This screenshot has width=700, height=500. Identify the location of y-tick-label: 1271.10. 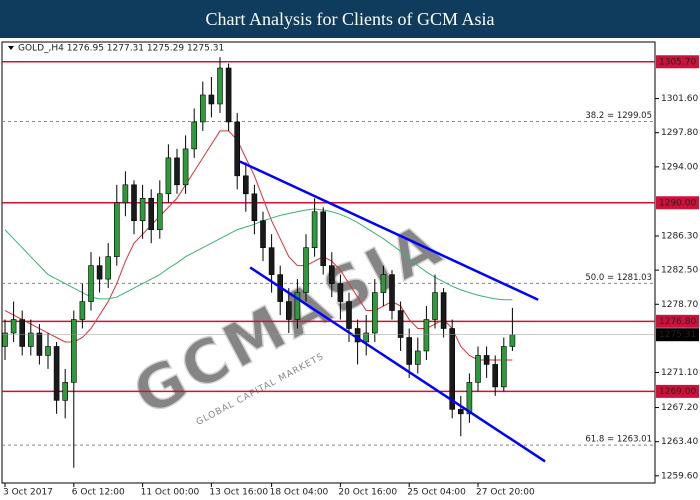
(679, 373).